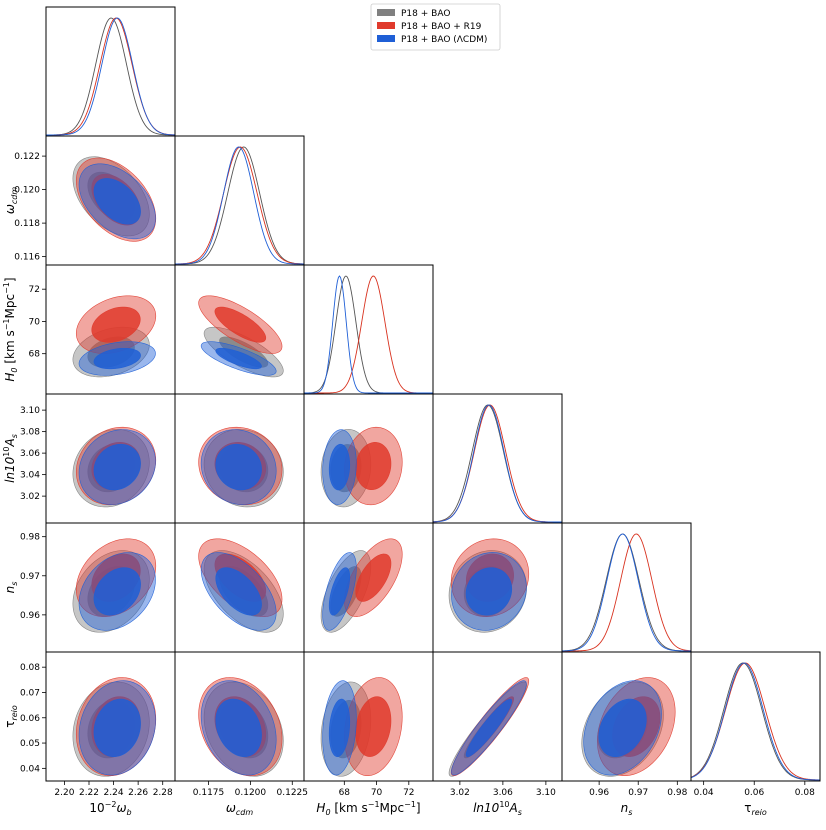 The height and width of the screenshot is (830, 826). What do you see at coordinates (35, 322) in the screenshot?
I see `y-tick-label: 70` at bounding box center [35, 322].